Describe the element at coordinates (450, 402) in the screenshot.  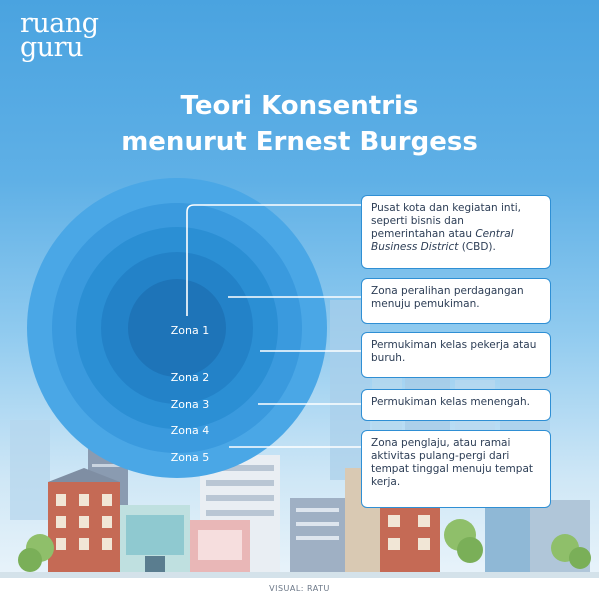
I see `zone-4-text: Permukiman kelas menengah.` at that location.